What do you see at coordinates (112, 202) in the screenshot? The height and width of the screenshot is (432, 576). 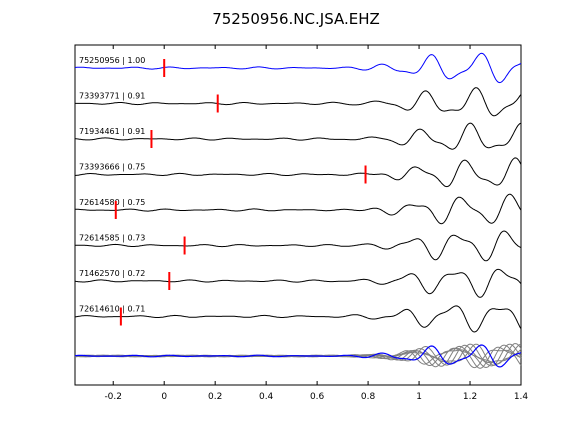 I see `trace-label: 72614580 | 0.75` at bounding box center [112, 202].